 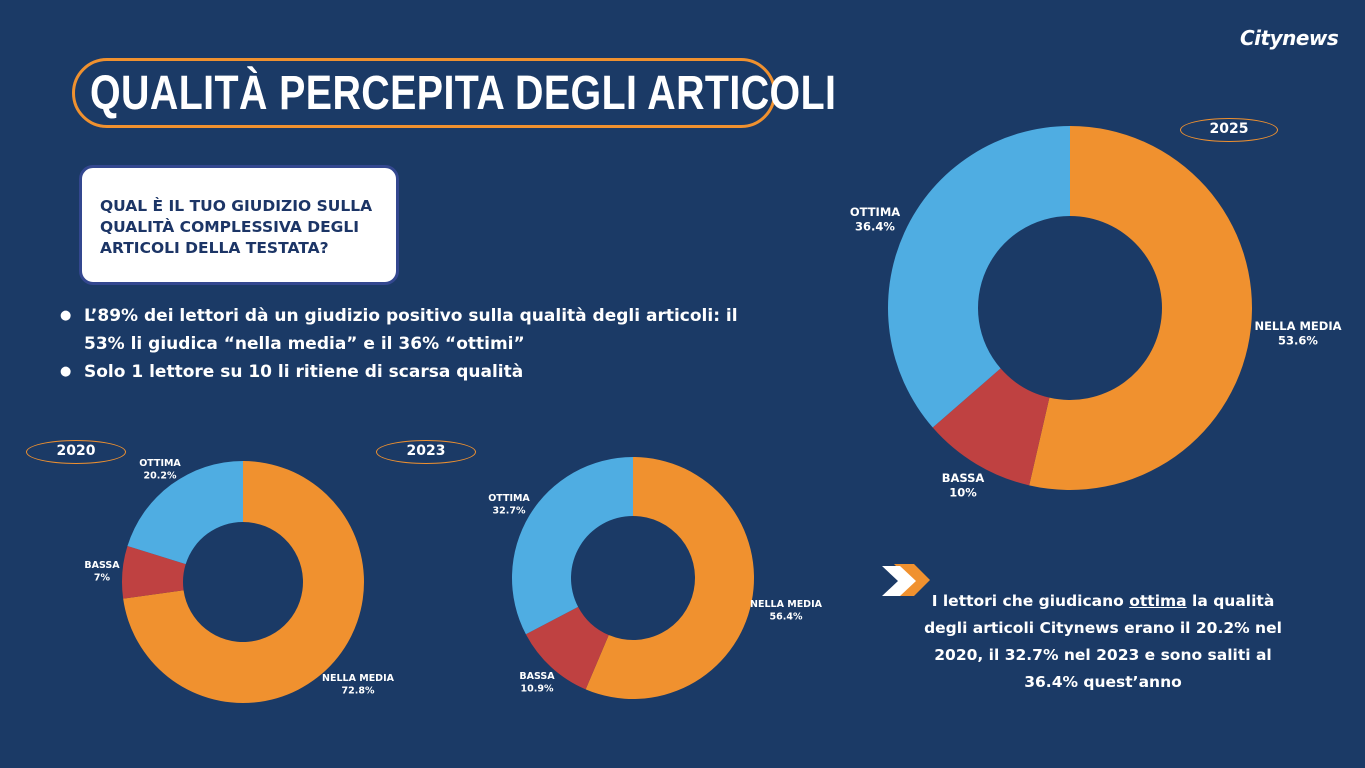 I want to click on citynews-logo: Citynews, so click(x=1289, y=38).